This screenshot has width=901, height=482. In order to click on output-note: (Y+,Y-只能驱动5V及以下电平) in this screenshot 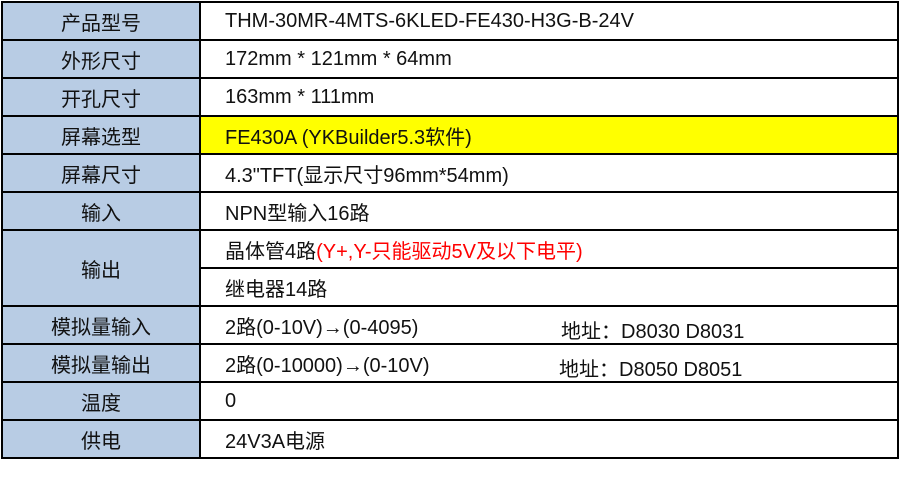, I will do `click(449, 251)`.